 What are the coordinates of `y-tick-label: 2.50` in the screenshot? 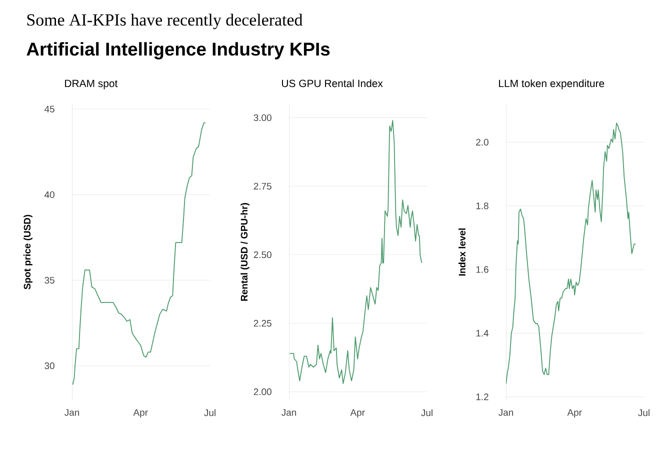 It's located at (263, 254).